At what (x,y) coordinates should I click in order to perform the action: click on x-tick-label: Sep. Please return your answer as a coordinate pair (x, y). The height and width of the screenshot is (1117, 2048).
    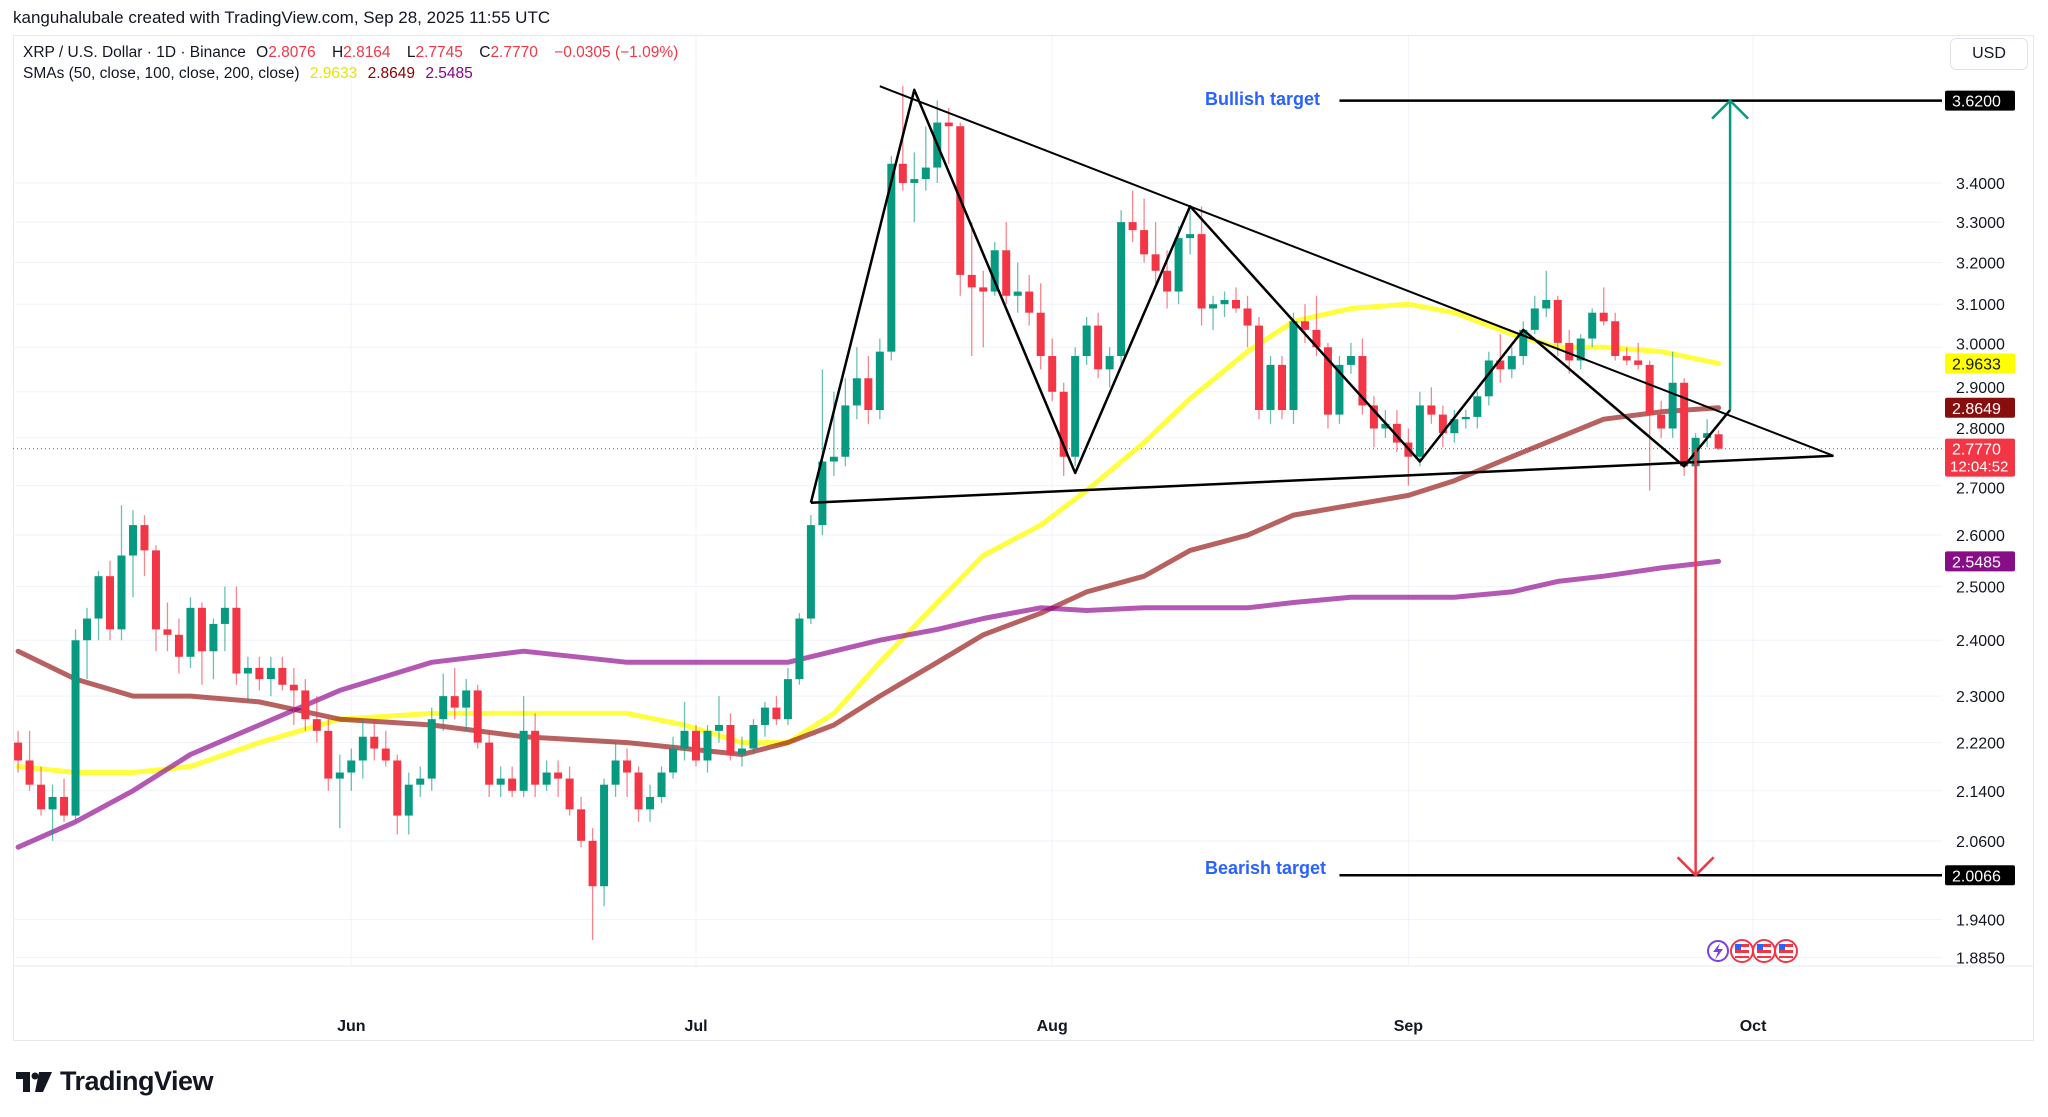
    Looking at the image, I should click on (1409, 1026).